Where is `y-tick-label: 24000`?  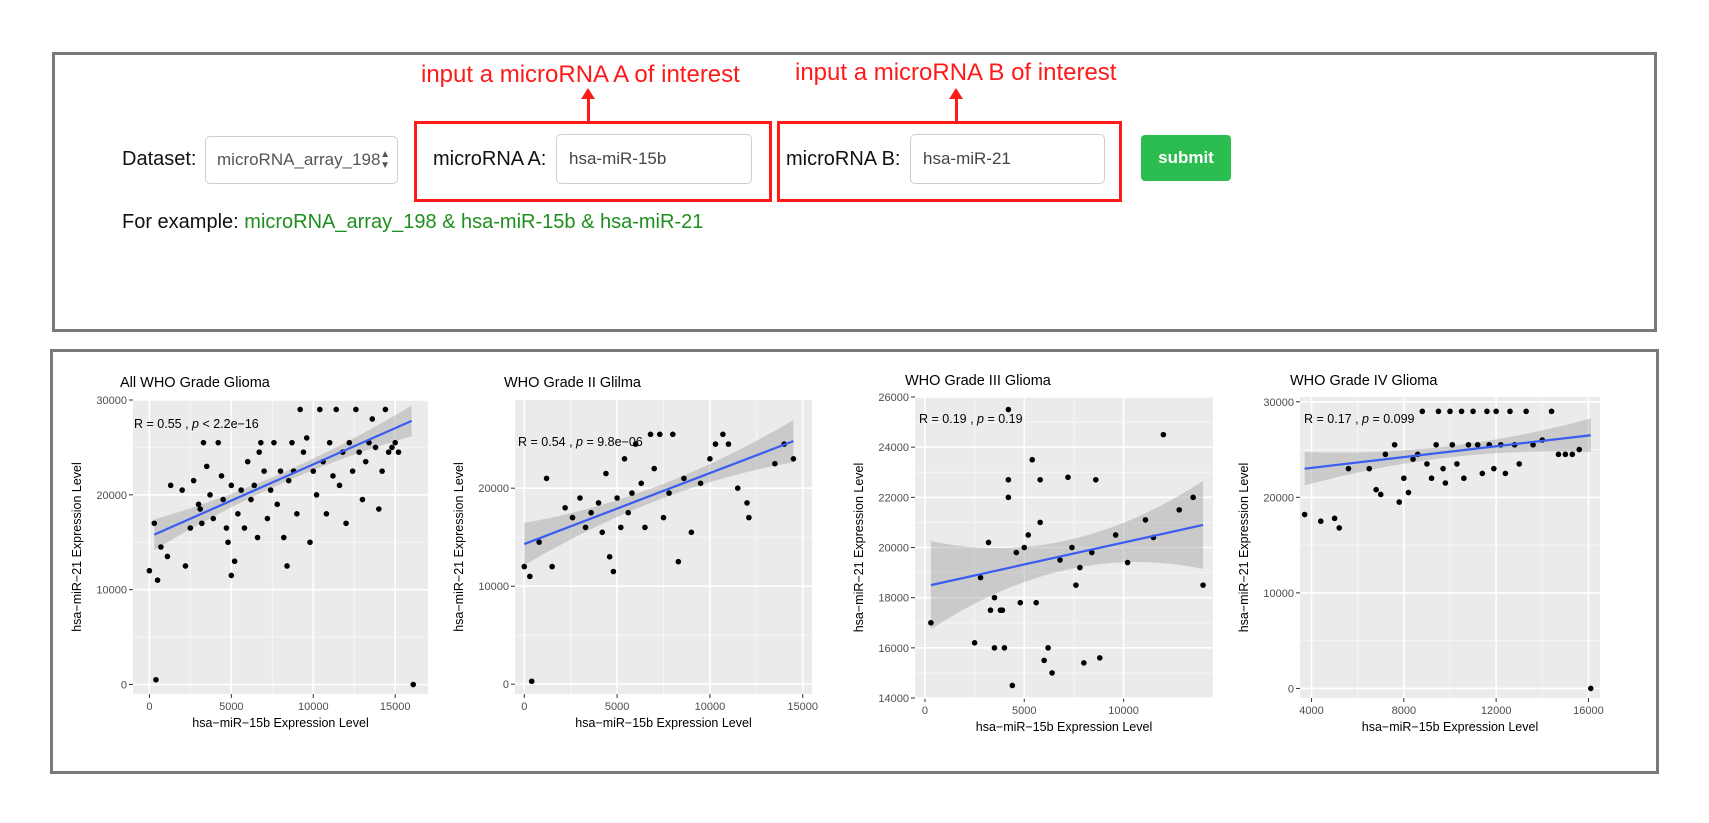
y-tick-label: 24000 is located at coordinates (893, 448).